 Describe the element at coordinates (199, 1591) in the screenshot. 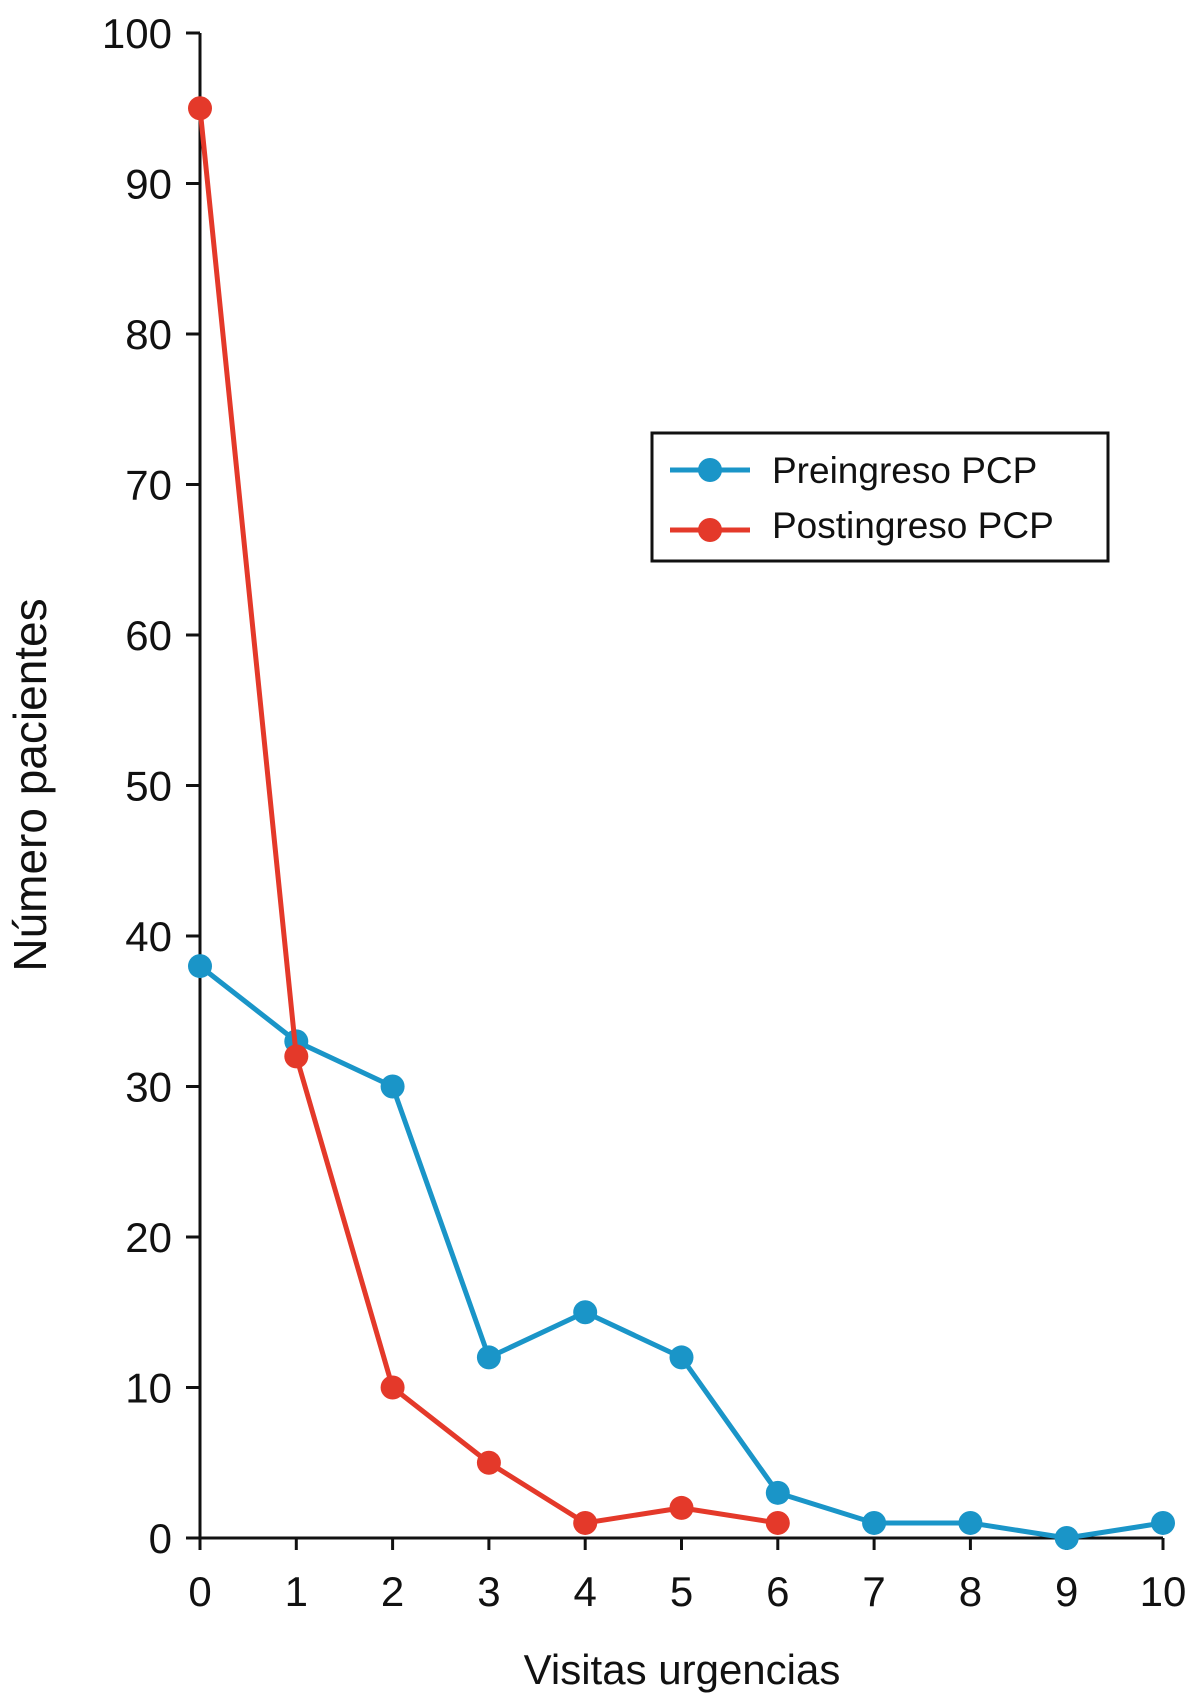

I see `x-tick-label: 0` at that location.